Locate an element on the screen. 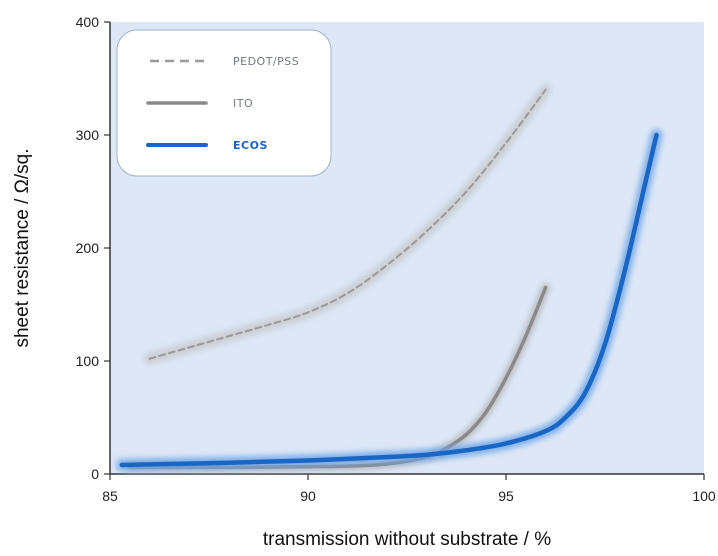 Image resolution: width=718 pixels, height=556 pixels. x-tick-label: 85 is located at coordinates (110, 496).